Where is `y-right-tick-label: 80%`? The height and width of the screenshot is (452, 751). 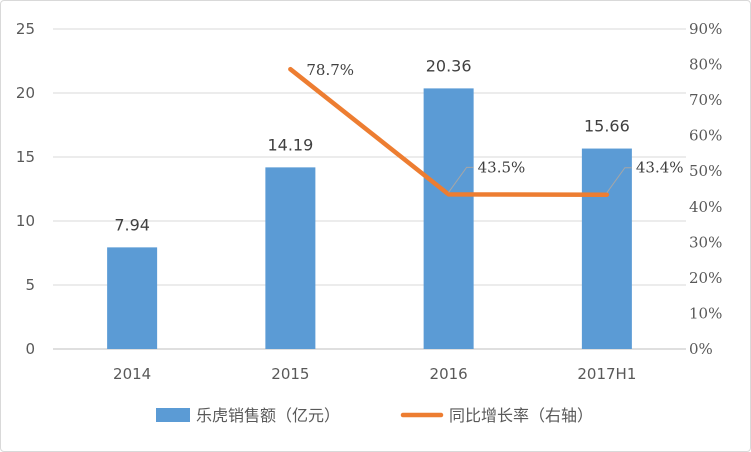 y-right-tick-label: 80% is located at coordinates (705, 65).